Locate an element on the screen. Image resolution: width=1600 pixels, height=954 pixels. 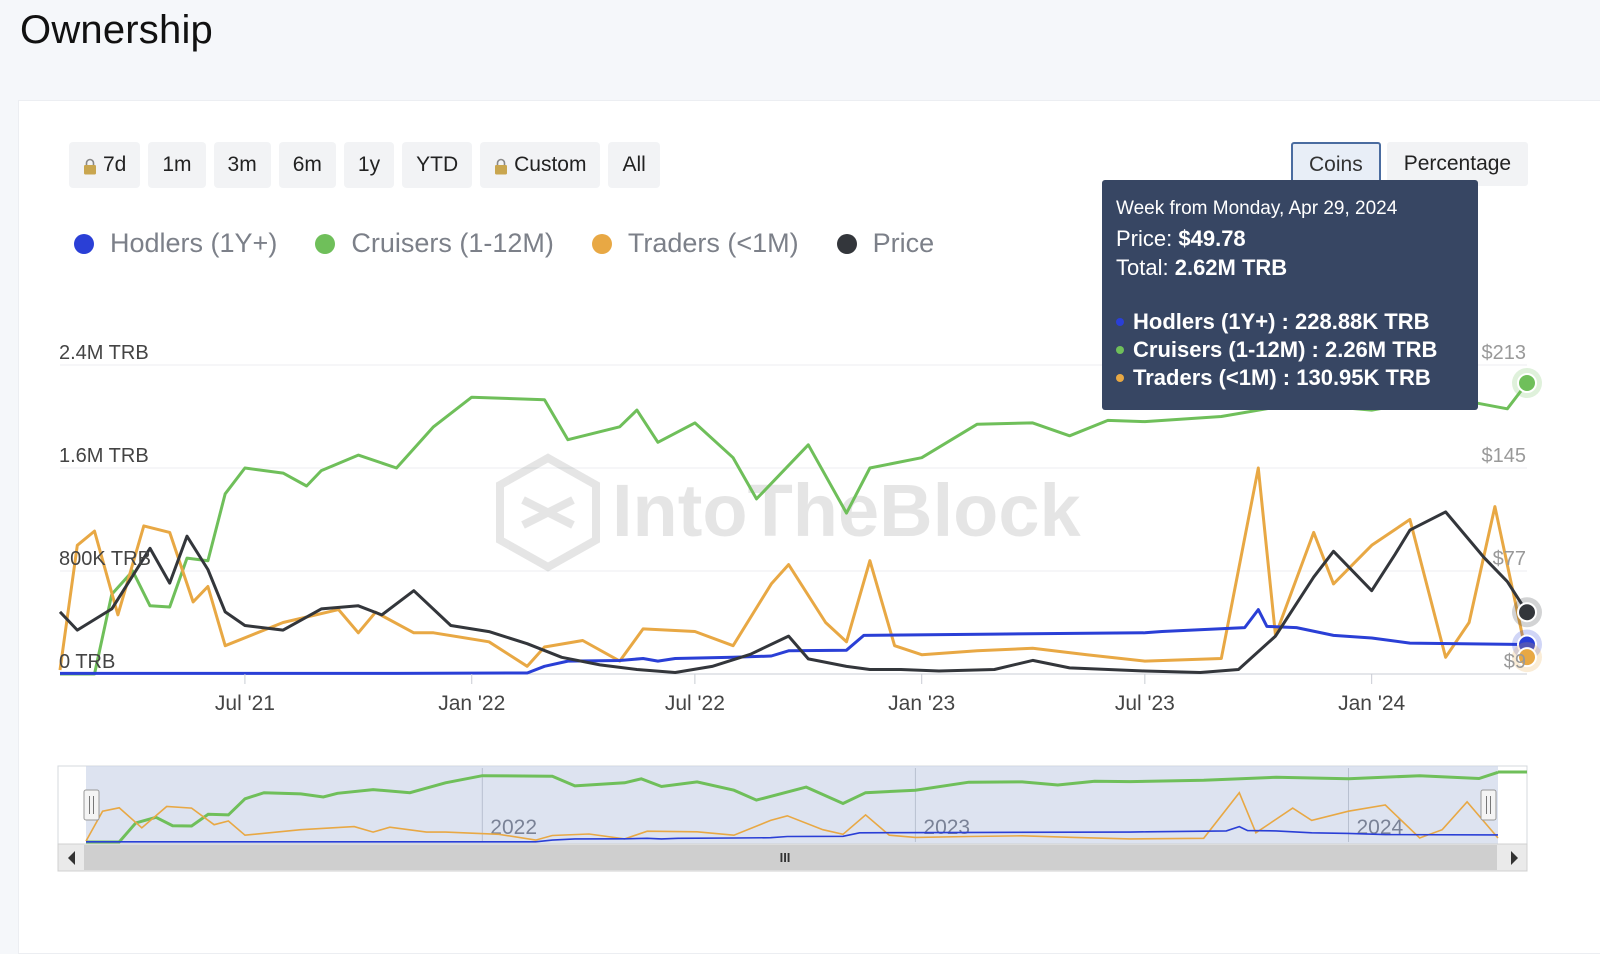
y-tick-label-right: $9 is located at coordinates (1515, 662).